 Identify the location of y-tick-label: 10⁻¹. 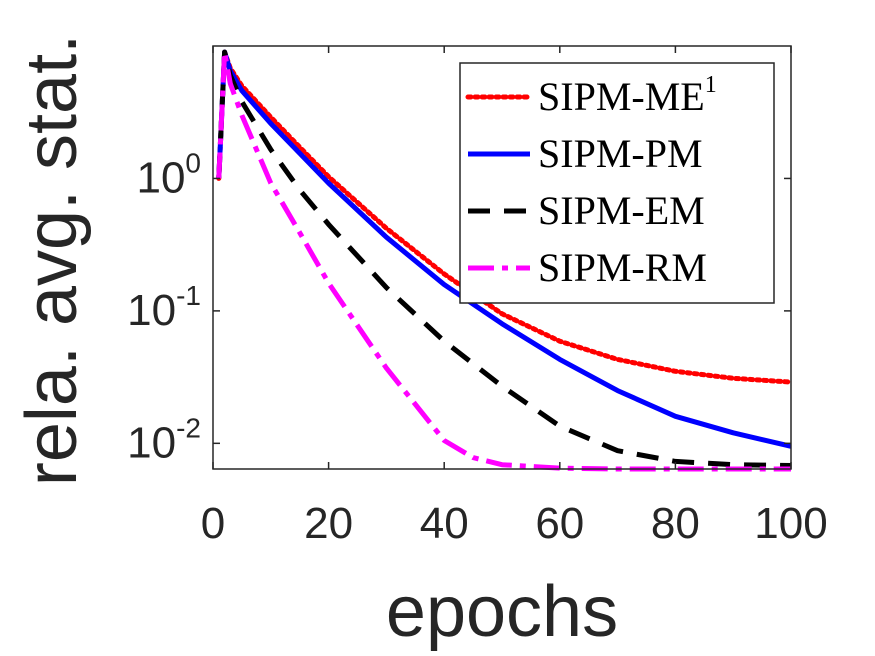
(164, 307).